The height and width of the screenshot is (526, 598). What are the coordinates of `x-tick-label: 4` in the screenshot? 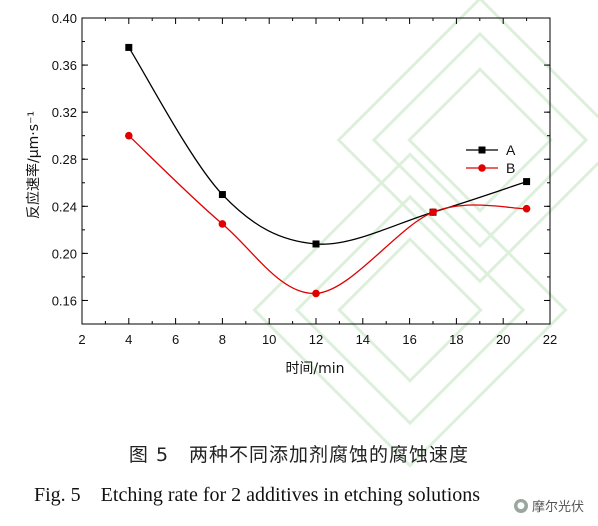 It's located at (128, 339).